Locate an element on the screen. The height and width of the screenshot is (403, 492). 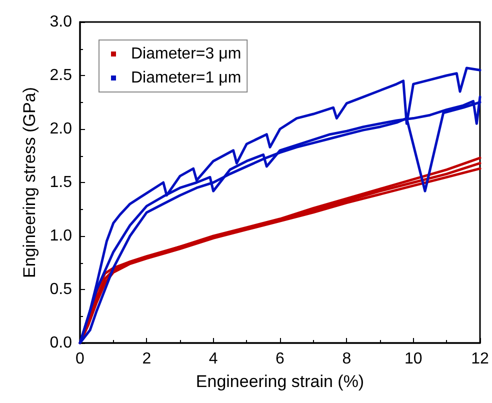
x-tick-label: 8 is located at coordinates (347, 359).